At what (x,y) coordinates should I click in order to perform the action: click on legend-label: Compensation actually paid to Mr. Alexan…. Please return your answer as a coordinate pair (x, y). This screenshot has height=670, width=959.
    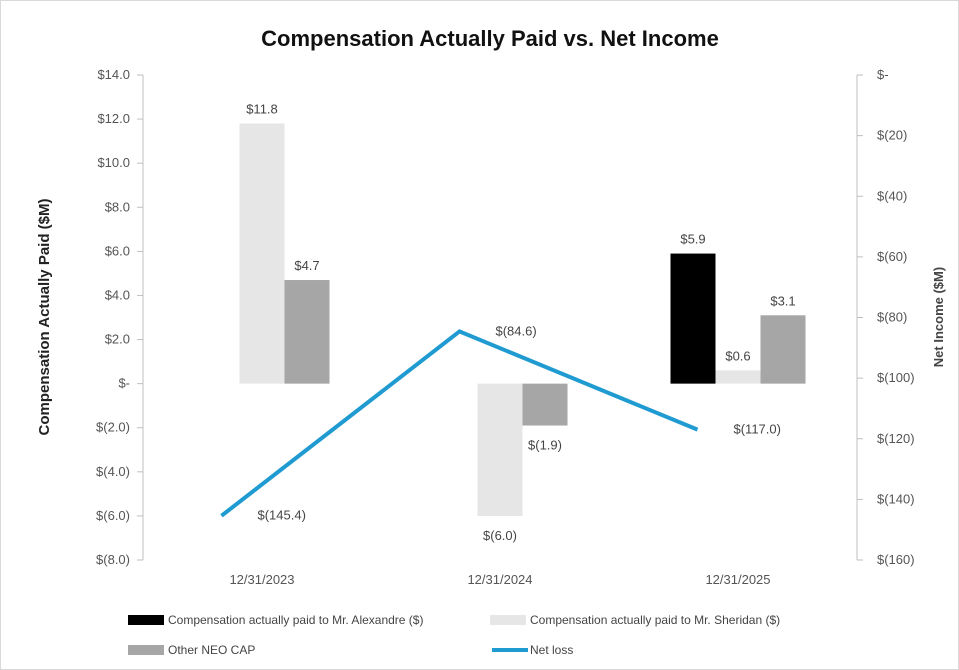
    Looking at the image, I should click on (295, 620).